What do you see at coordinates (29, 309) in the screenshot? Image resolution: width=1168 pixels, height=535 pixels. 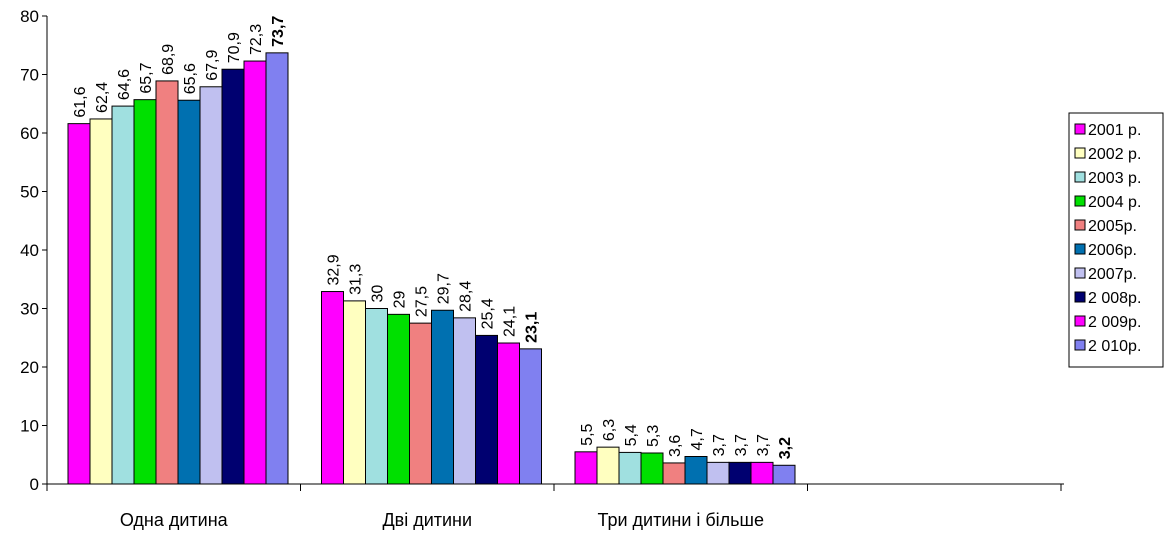 I see `y-tick-label: 30` at bounding box center [29, 309].